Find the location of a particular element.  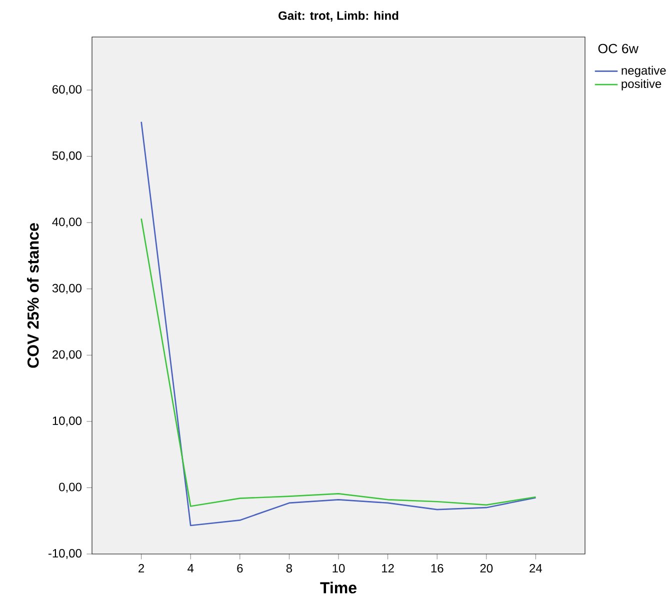

y-tick-label: 50,00 is located at coordinates (67, 156).